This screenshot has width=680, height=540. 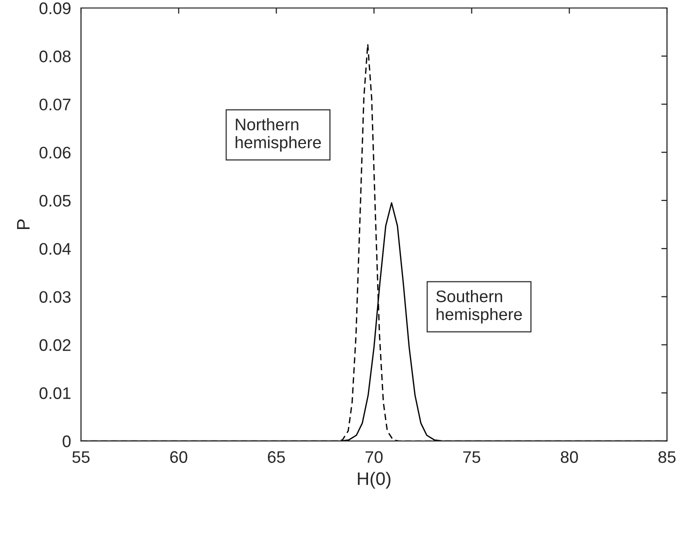 I want to click on y-tick-label: 0, so click(x=66, y=441).